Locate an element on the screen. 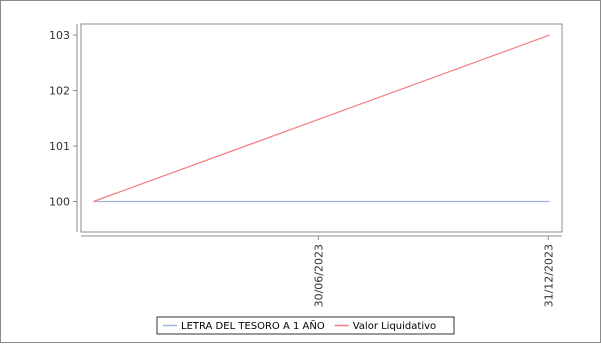 Image resolution: width=601 pixels, height=344 pixels. y-tick-label-2: 102 is located at coordinates (59, 91).